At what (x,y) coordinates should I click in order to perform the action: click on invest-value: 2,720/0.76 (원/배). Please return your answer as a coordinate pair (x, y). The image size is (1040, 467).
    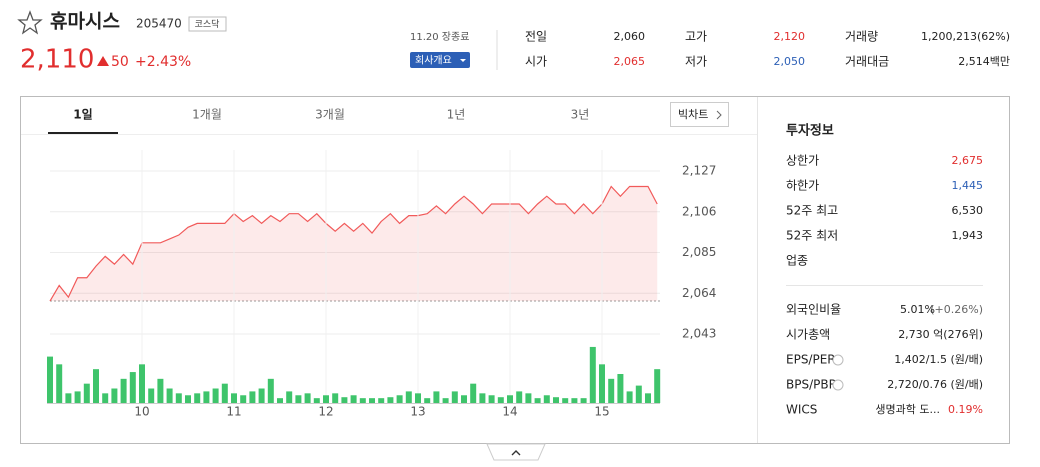
    Looking at the image, I should click on (935, 384).